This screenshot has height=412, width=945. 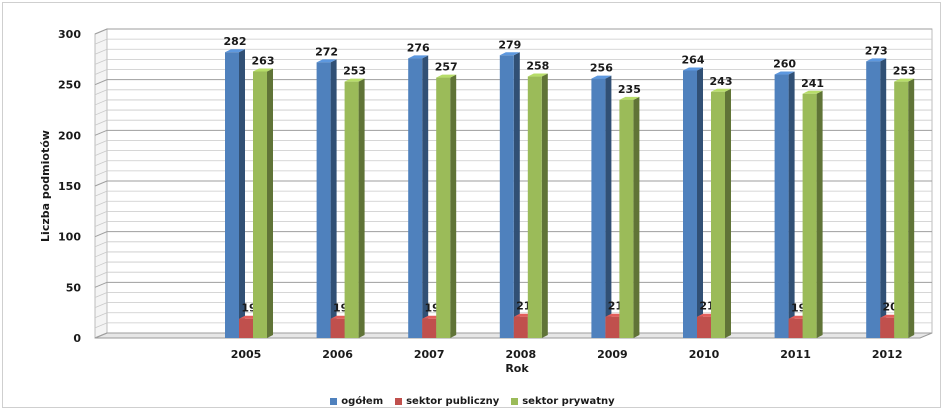 What do you see at coordinates (568, 401) in the screenshot?
I see `legend-label-sektor-prywatny: sektor prywatny` at bounding box center [568, 401].